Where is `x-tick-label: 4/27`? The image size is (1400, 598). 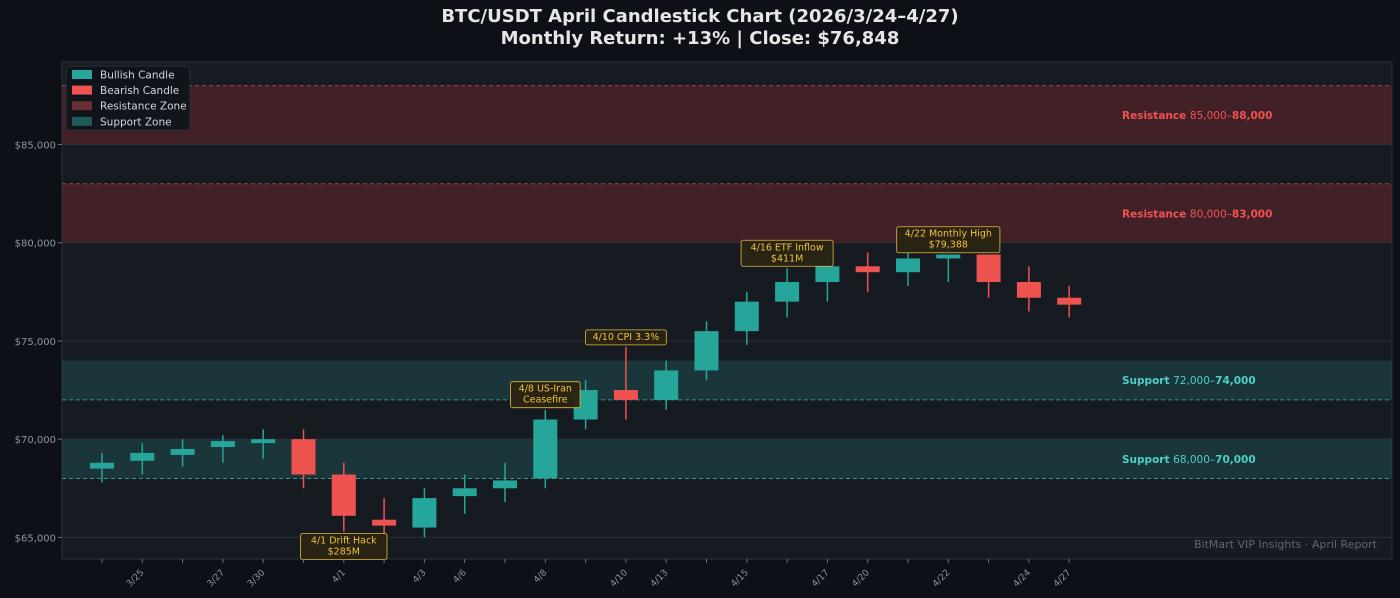
x-tick-label: 4/27 is located at coordinates (1062, 578).